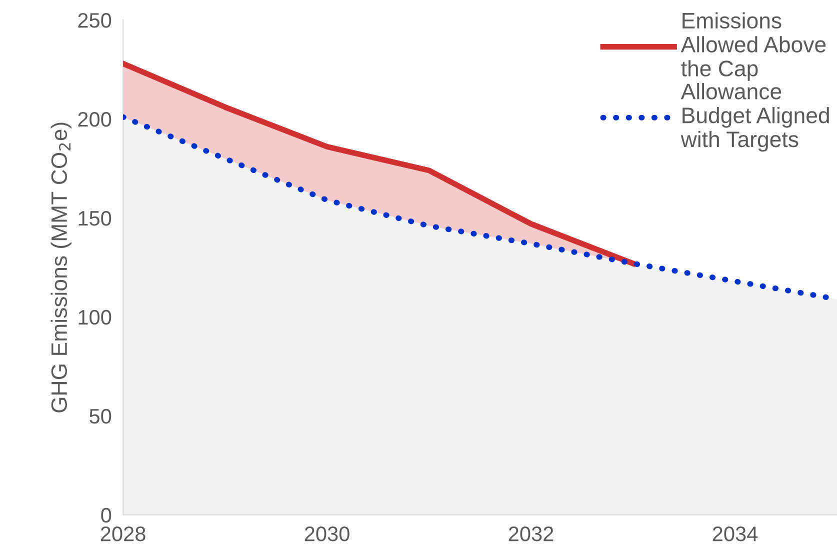  I want to click on y-tick-label: 150, so click(95, 218).